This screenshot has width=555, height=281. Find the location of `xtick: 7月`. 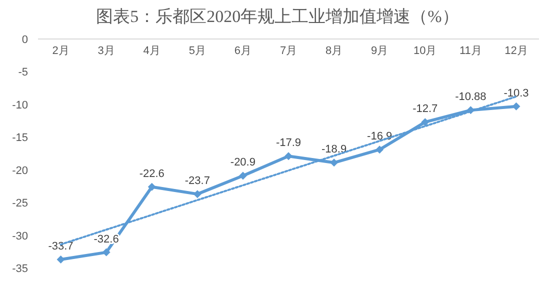

xtick: 7月 is located at coordinates (289, 51).